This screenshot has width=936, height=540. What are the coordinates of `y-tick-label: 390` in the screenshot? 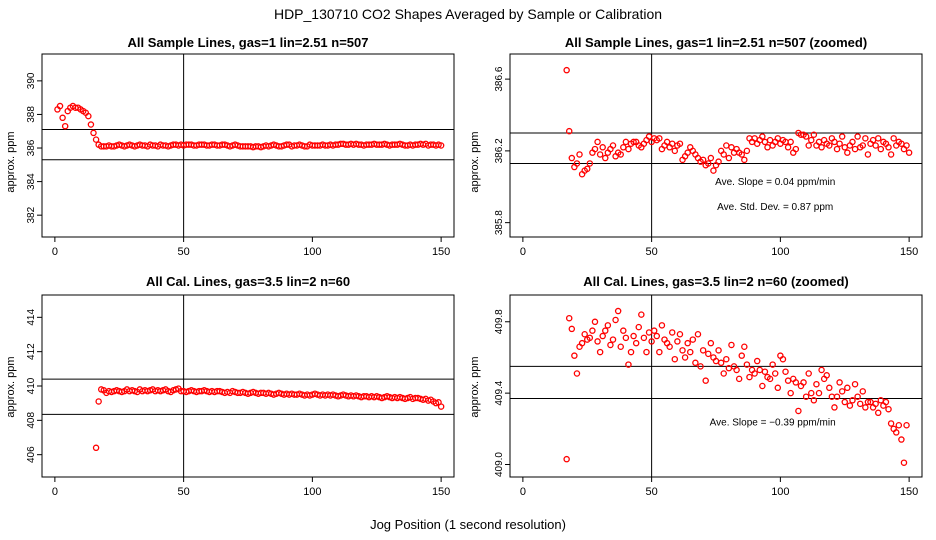 It's located at (31, 80).